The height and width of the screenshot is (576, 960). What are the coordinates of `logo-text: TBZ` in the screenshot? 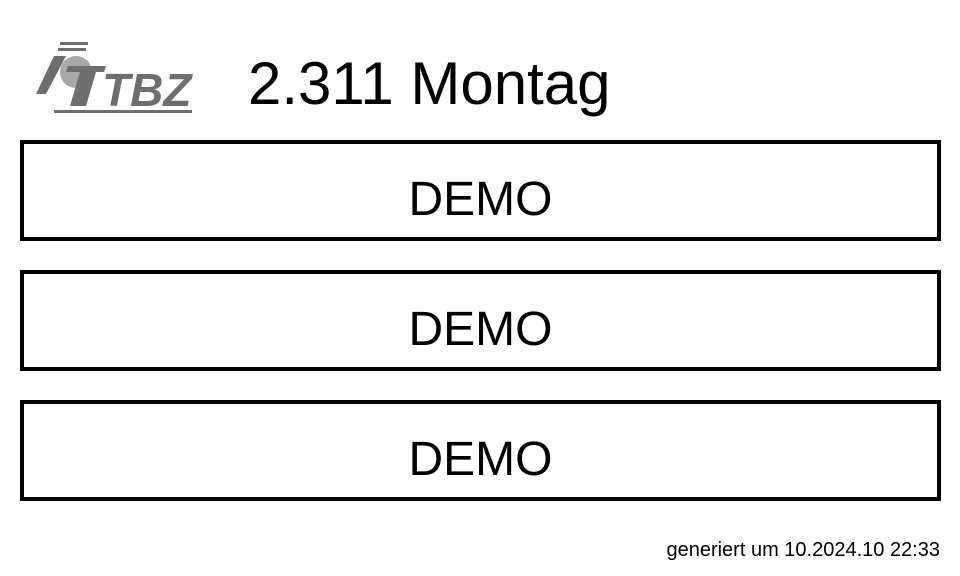 It's located at (147, 90).